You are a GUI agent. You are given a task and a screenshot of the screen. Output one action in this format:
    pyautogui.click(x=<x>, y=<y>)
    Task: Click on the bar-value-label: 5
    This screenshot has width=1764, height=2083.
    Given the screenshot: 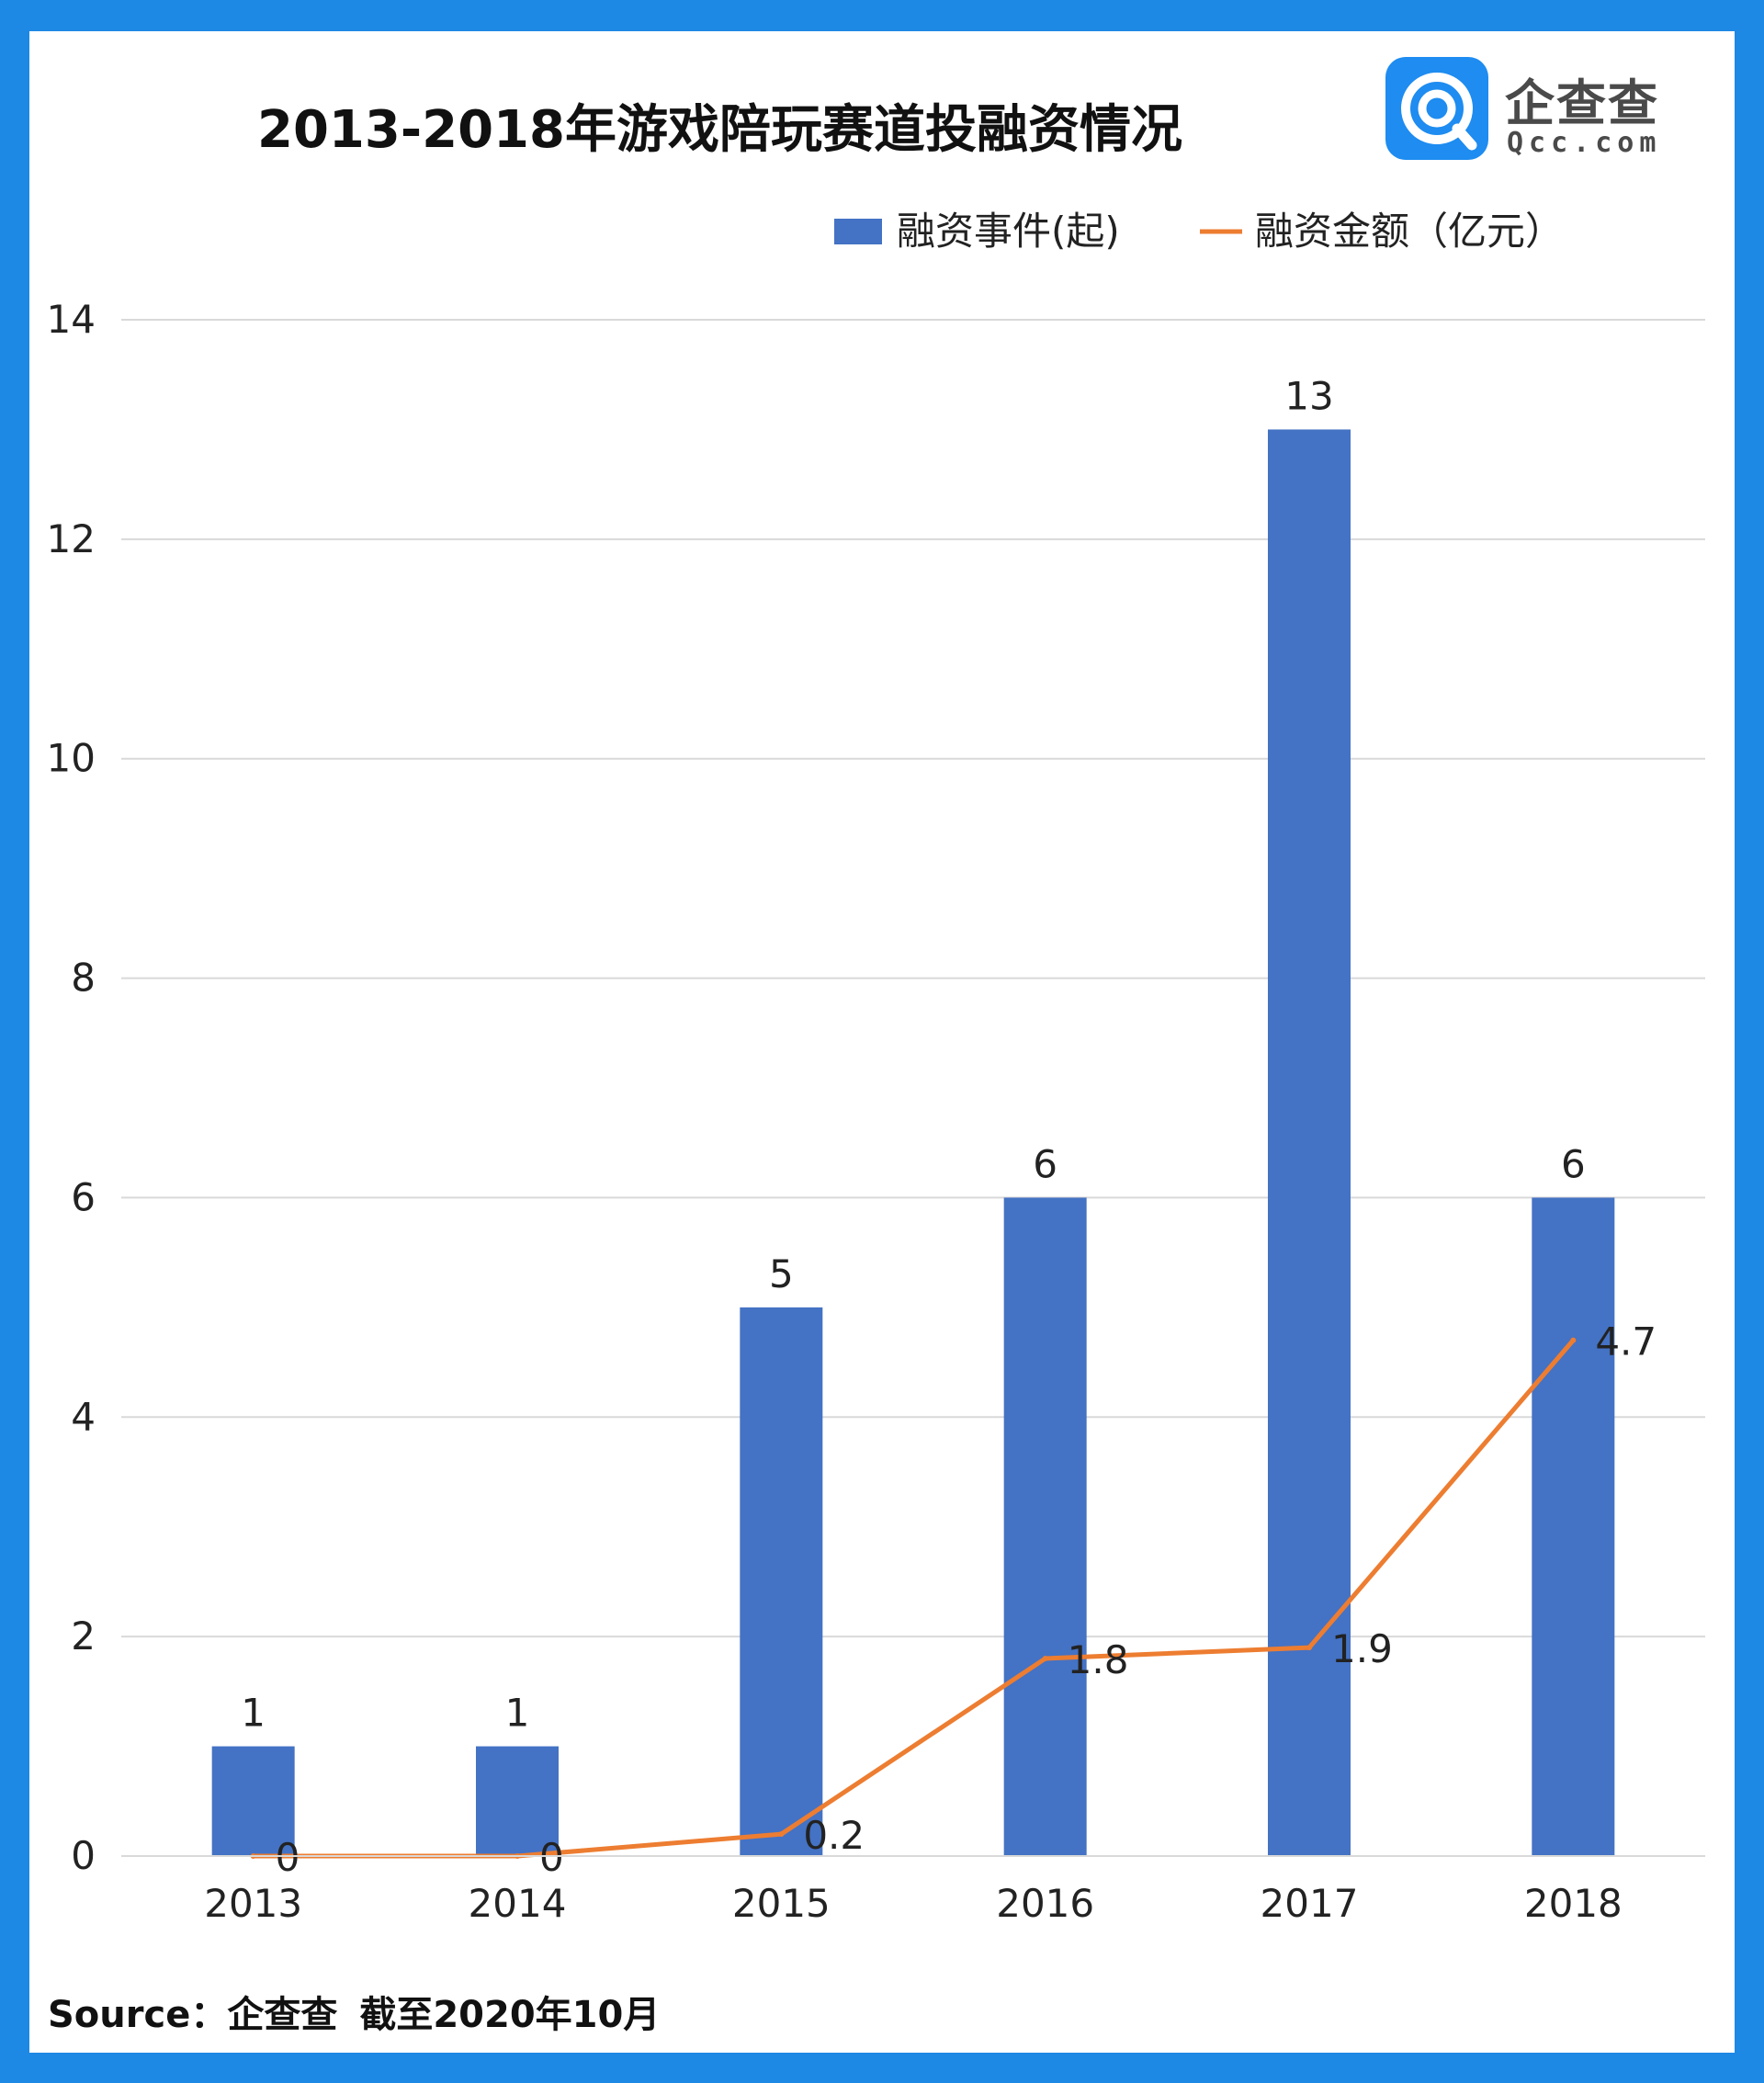 What is the action you would take?
    pyautogui.click(x=781, y=1273)
    